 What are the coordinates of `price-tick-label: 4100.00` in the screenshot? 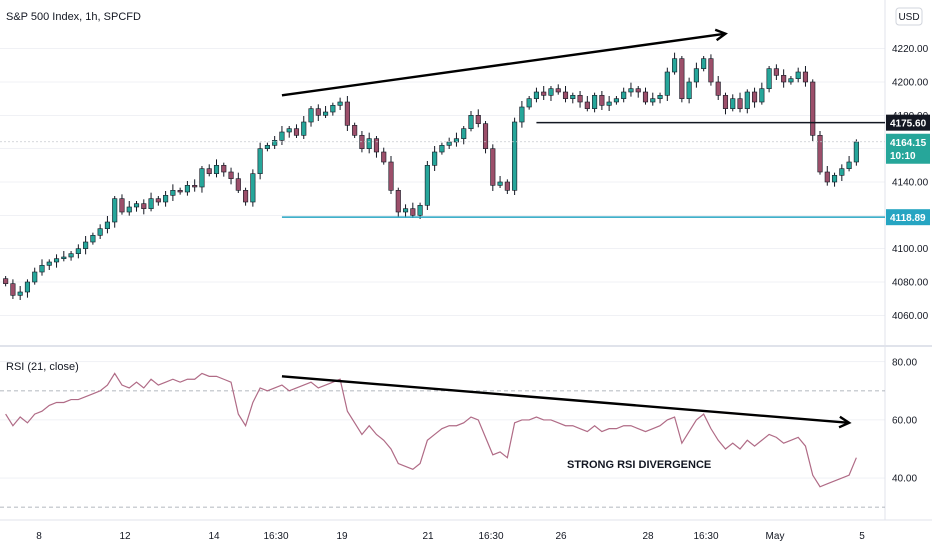 It's located at (910, 249).